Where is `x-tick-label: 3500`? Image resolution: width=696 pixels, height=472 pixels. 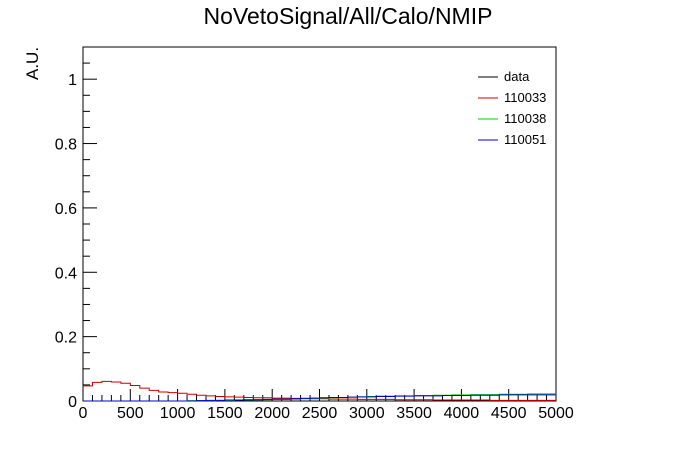
x-tick-label: 3500 is located at coordinates (414, 413).